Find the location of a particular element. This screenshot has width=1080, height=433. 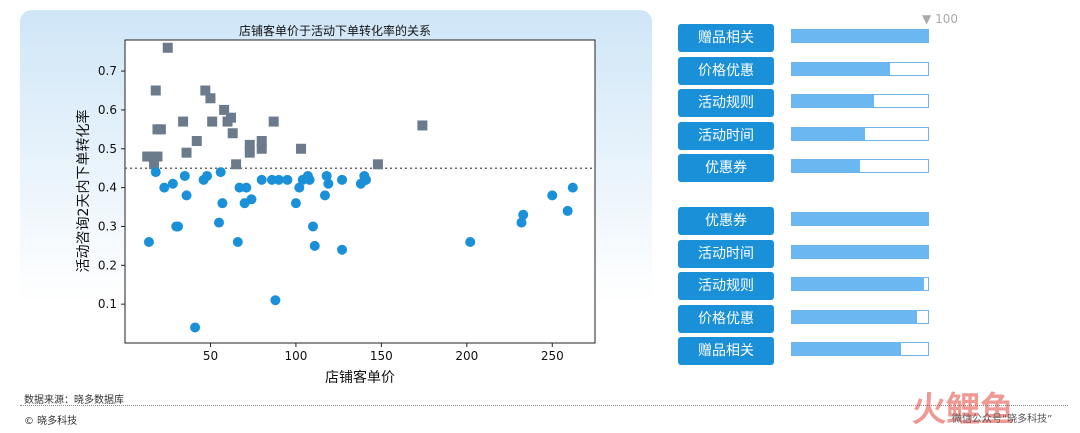

footer-divider is located at coordinates (544, 405).